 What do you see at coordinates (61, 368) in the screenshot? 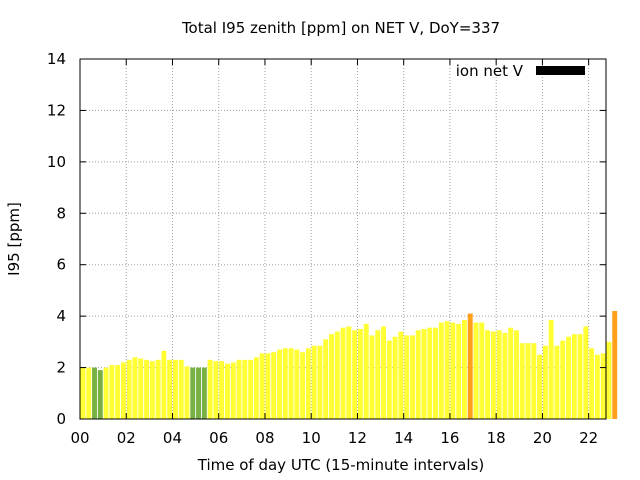
I see `y-tick-label: 2` at bounding box center [61, 368].